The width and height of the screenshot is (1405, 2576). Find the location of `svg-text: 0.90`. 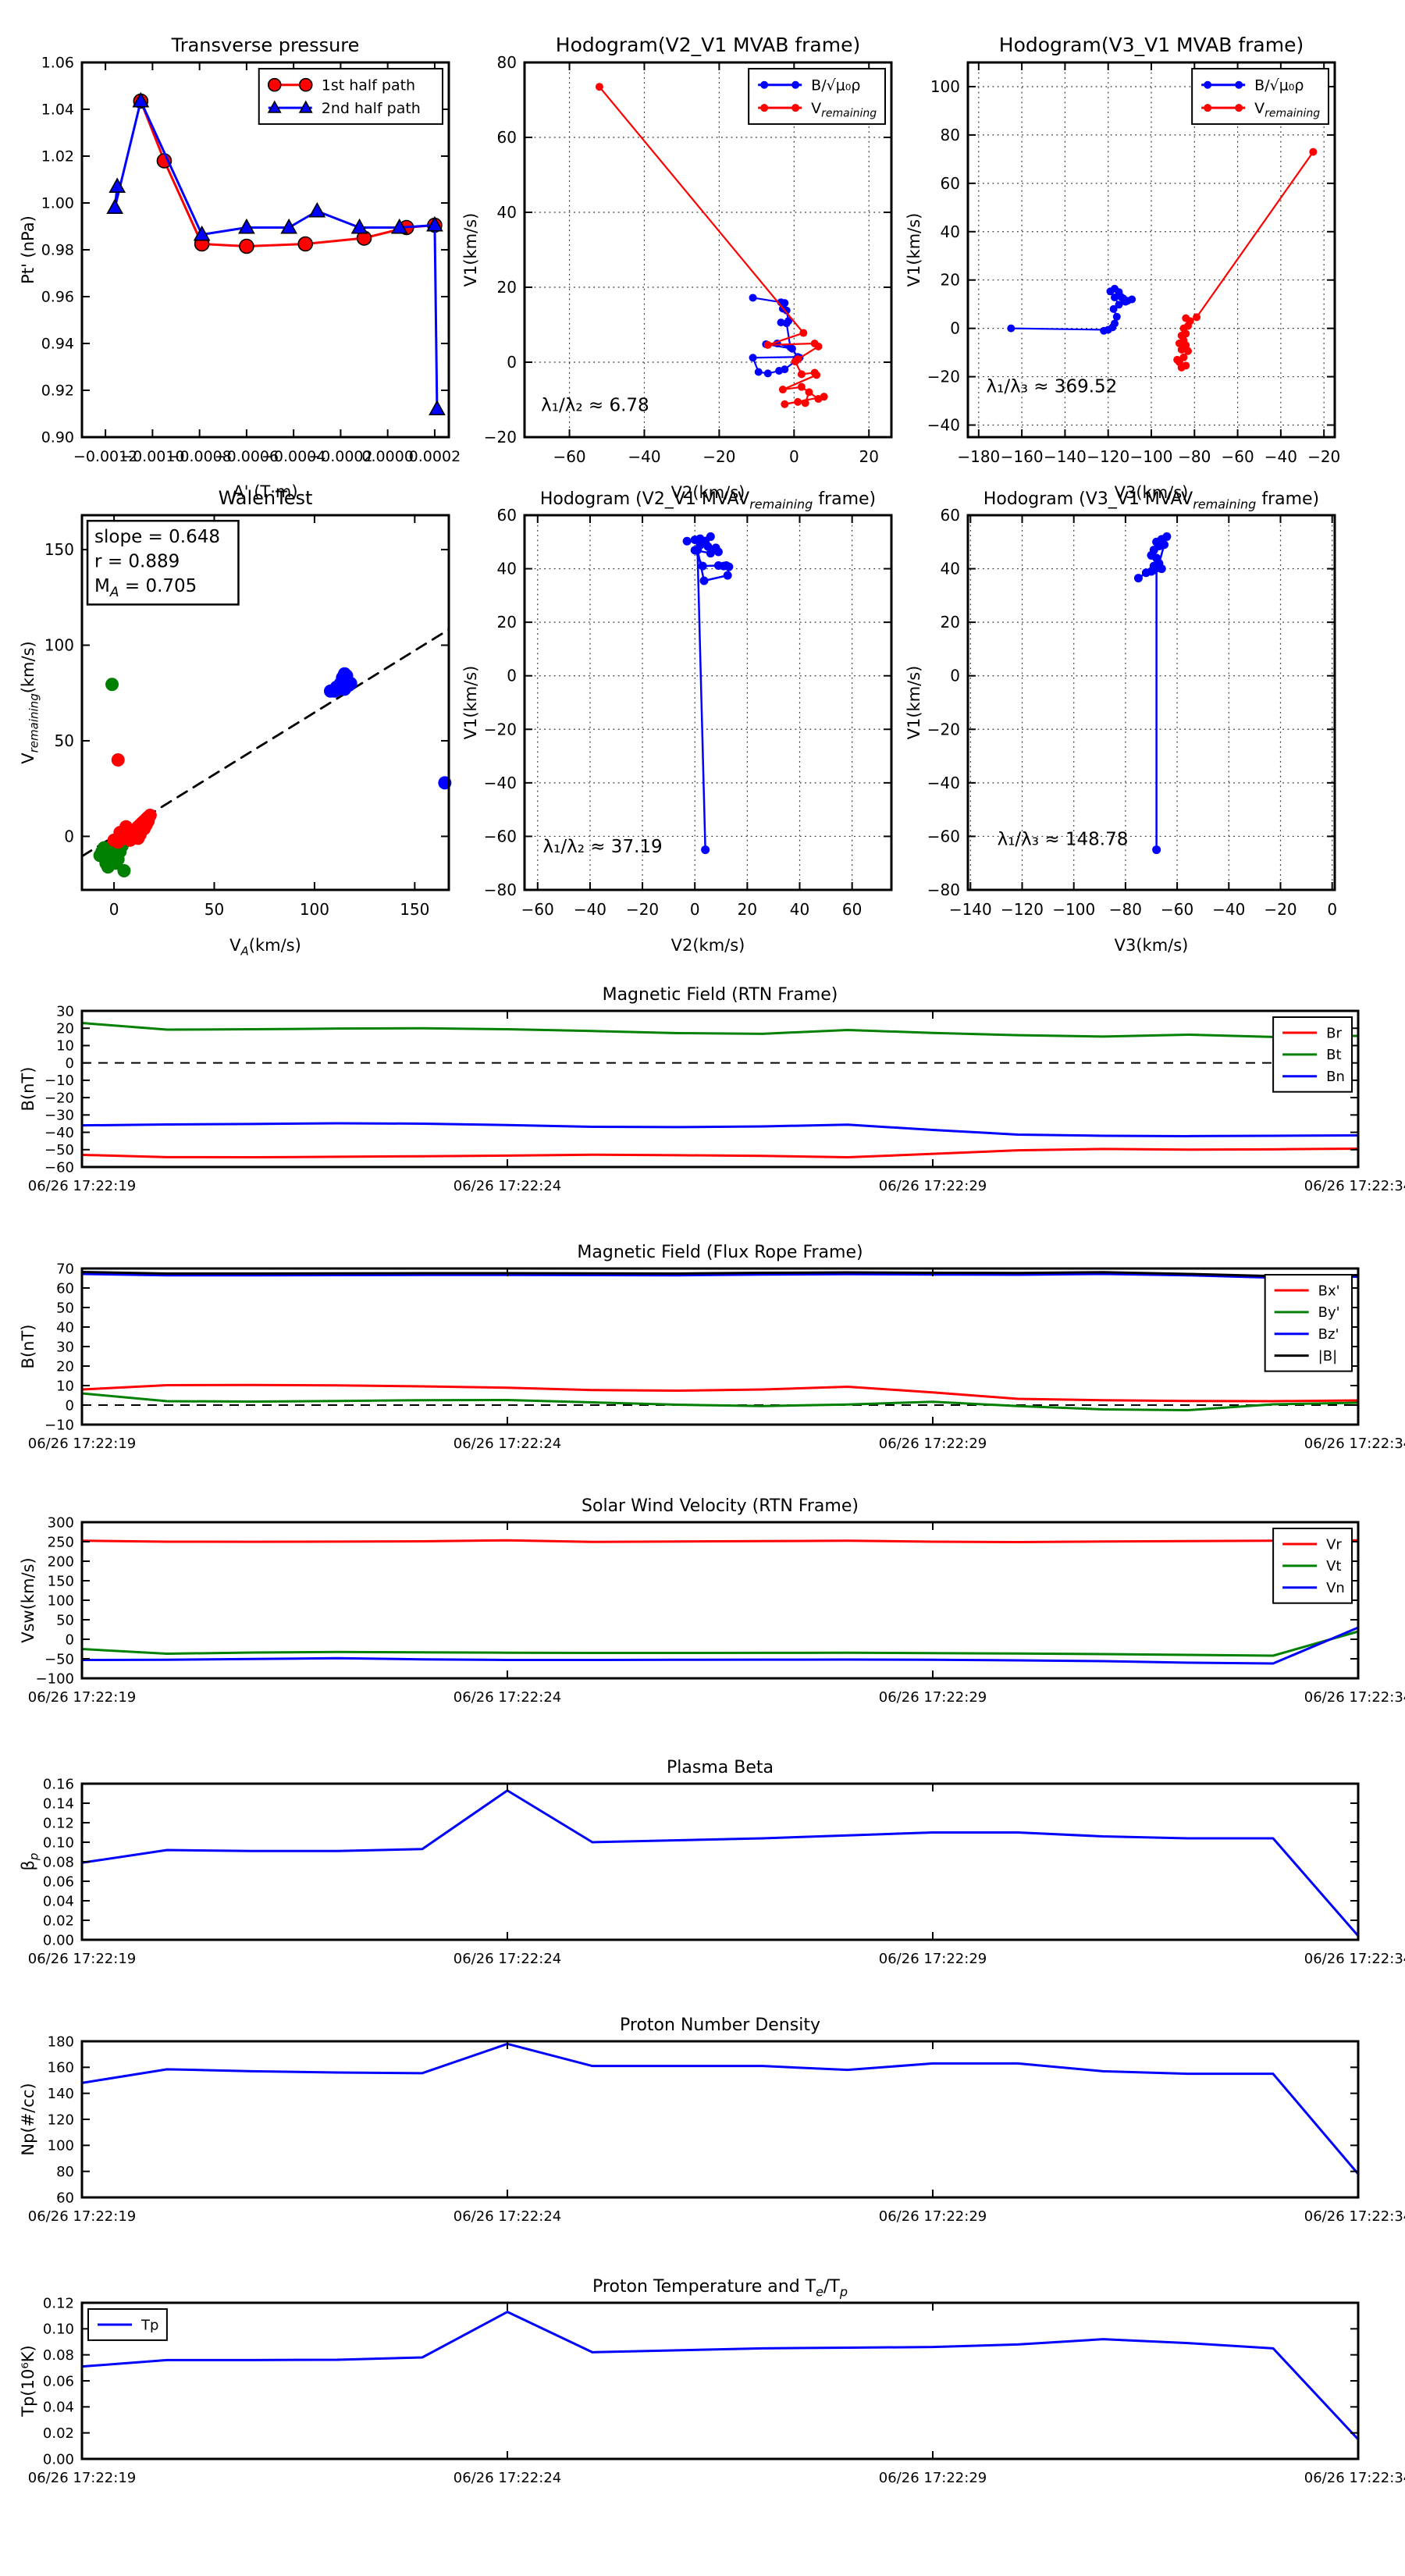

svg-text: 0.90 is located at coordinates (57, 438).